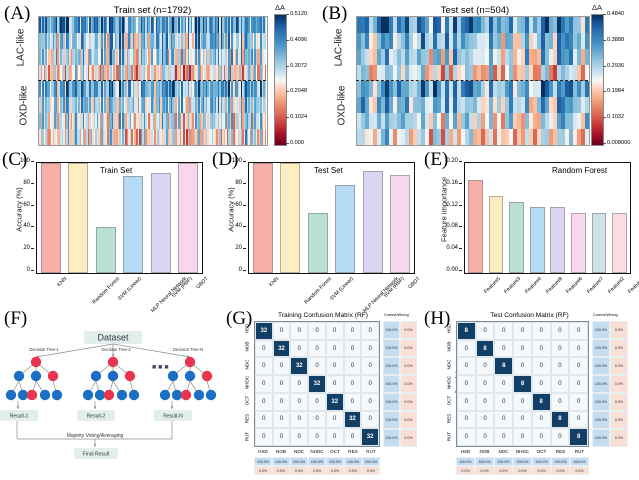  What do you see at coordinates (473, 73) in the screenshot?
I see `heatmap-row` at bounding box center [473, 73].